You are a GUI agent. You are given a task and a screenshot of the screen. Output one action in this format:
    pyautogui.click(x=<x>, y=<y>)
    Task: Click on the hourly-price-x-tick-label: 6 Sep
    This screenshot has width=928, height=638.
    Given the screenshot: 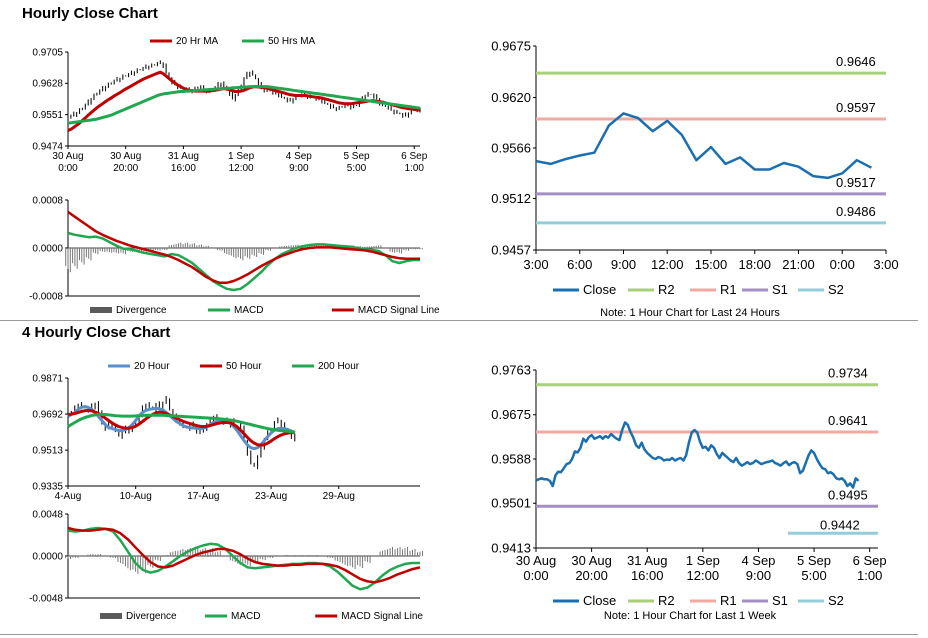 What is the action you would take?
    pyautogui.click(x=414, y=156)
    